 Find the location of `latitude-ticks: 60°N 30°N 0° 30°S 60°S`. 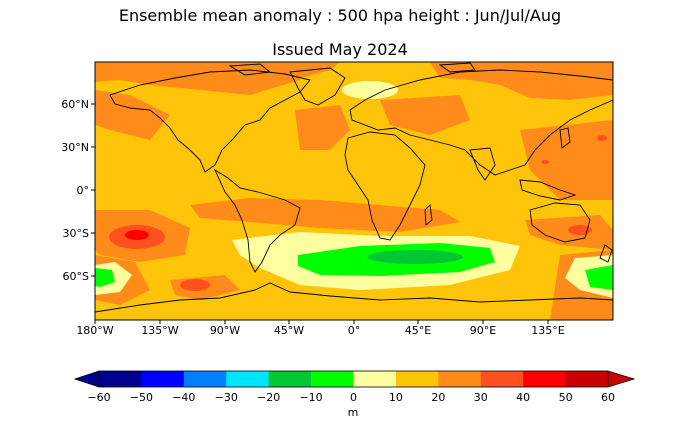

latitude-ticks: 60°N 30°N 0° 30°S 60°S is located at coordinates (78, 190).